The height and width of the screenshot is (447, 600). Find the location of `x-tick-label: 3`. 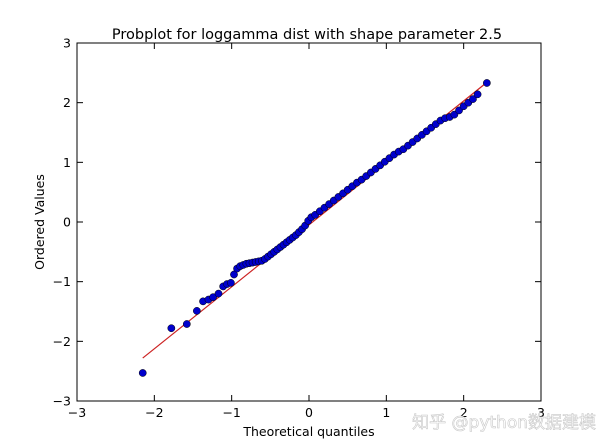

x-tick-label: 3 is located at coordinates (541, 412).